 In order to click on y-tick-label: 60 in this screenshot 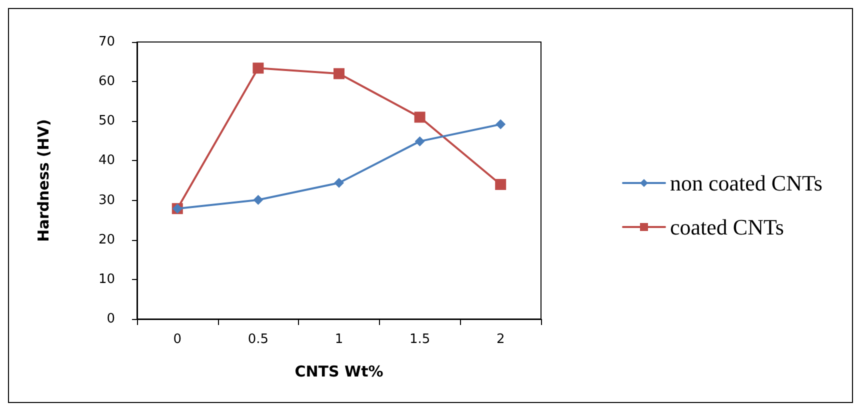, I will do `click(106, 82)`.